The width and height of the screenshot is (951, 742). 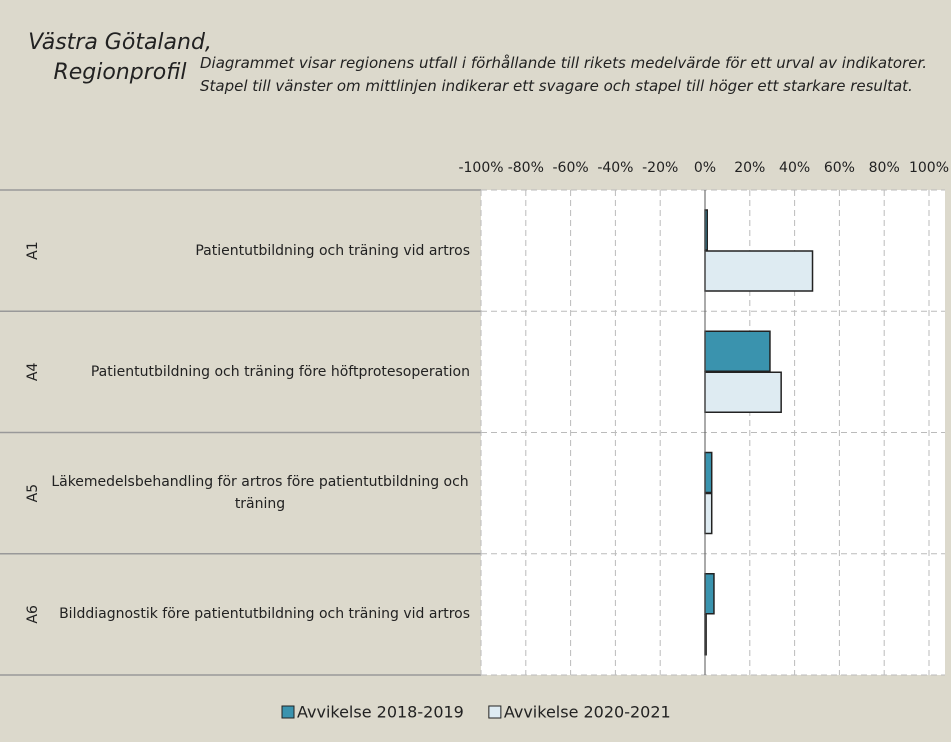 I want to click on x-tick-label: -60%, so click(x=571, y=168).